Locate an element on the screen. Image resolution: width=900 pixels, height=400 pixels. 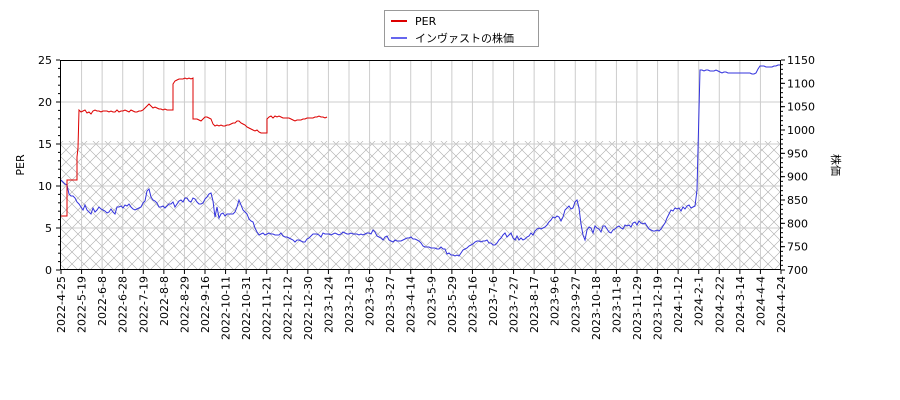
x-tick-label: 2022-12-12 is located at coordinates (287, 308).